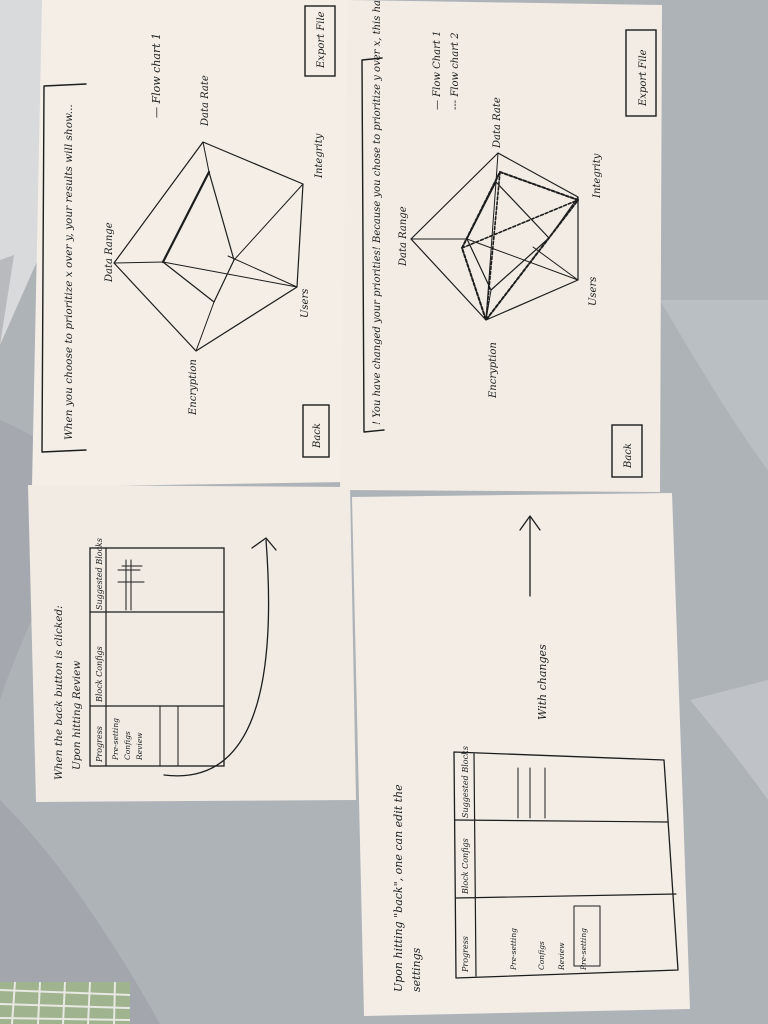 This screenshot has width=768, height=1024. I want to click on plaid-cloth, so click(65, 1002).